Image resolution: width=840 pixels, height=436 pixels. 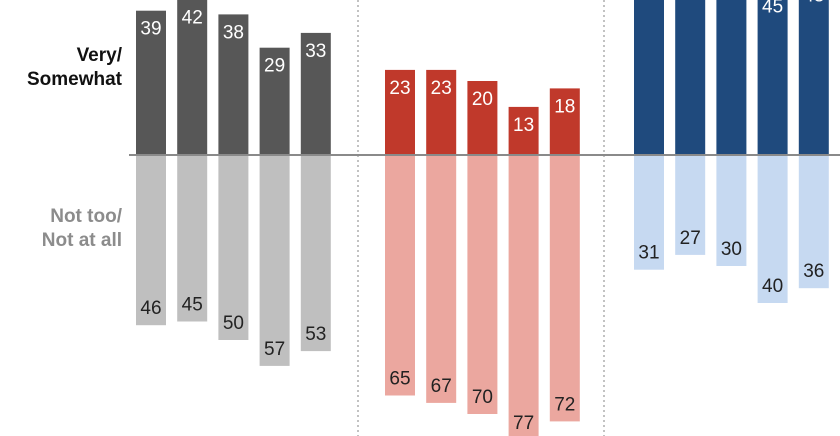 I want to click on data-label-not-too-not-at-all: 57, so click(x=274, y=349).